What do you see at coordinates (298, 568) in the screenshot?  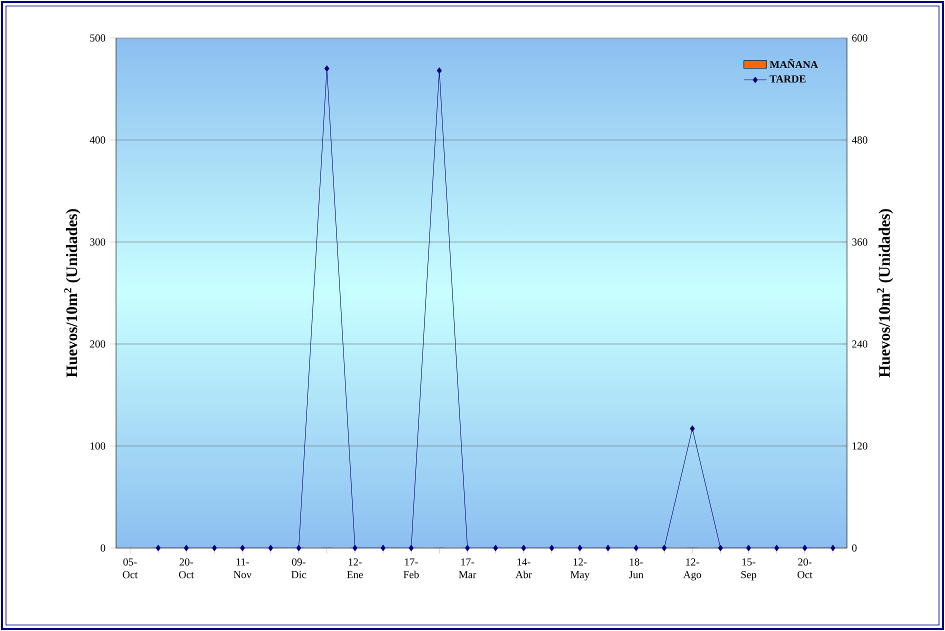 I see `x-tick-label: 09- Dic` at bounding box center [298, 568].